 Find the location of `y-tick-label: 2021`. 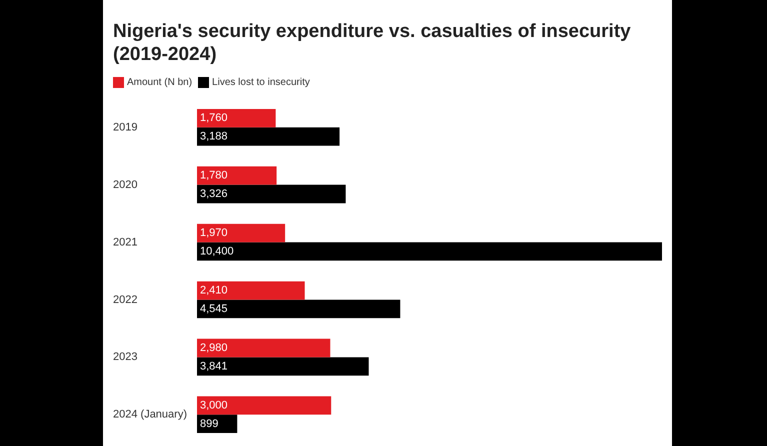

y-tick-label: 2021 is located at coordinates (125, 242).